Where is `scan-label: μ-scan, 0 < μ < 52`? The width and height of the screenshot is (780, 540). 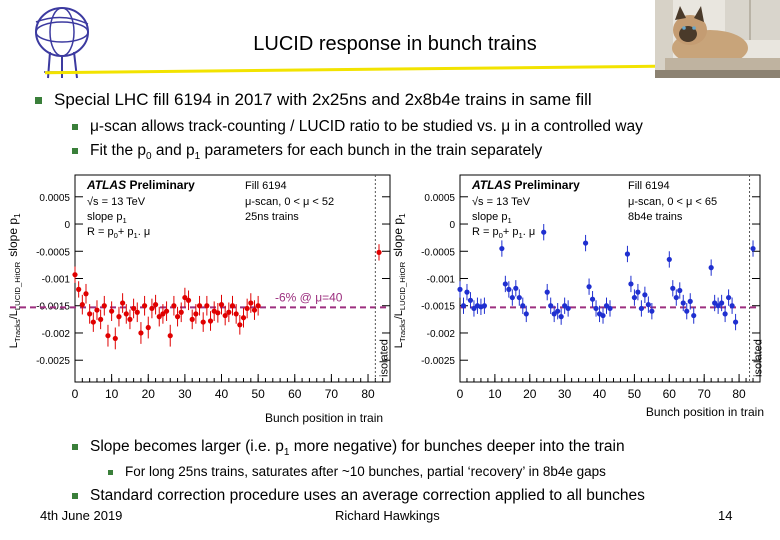
scan-label: μ-scan, 0 < μ < 52 is located at coordinates (289, 202).